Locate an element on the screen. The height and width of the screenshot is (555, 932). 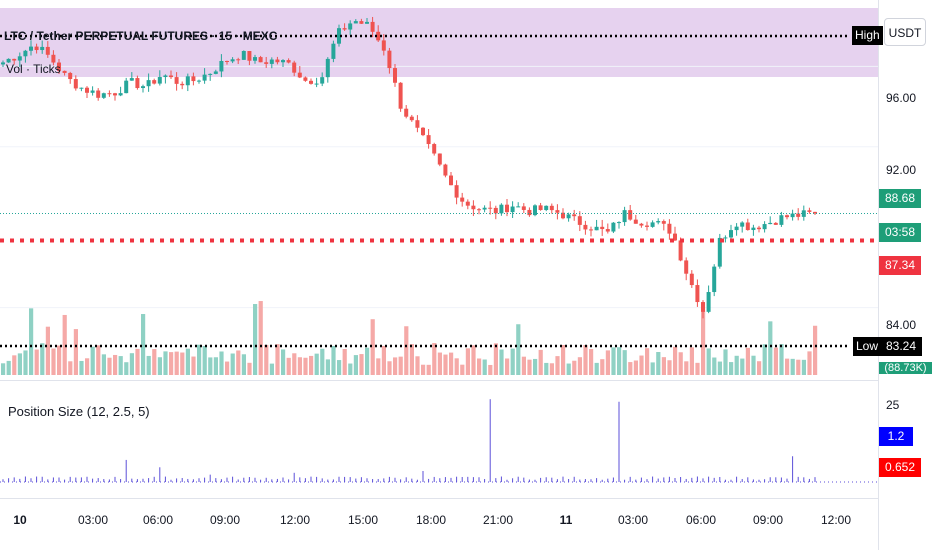
countdown-tag: 03:58 is located at coordinates (900, 232).